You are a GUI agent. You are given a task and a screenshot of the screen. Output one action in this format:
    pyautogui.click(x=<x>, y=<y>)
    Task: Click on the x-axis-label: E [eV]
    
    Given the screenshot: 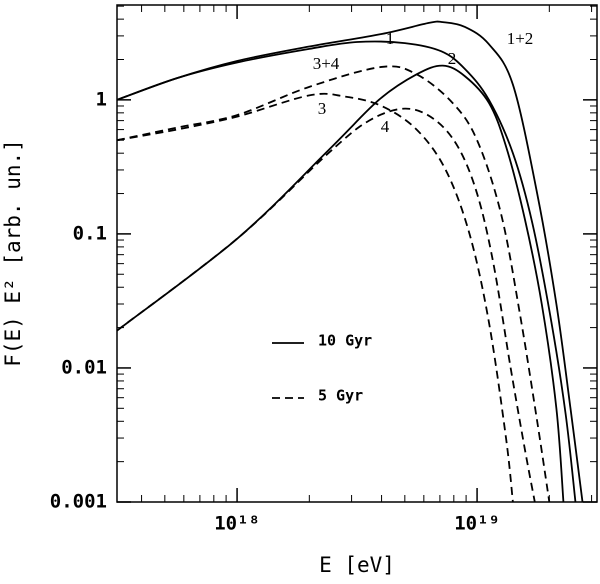 What is the action you would take?
    pyautogui.click(x=357, y=565)
    